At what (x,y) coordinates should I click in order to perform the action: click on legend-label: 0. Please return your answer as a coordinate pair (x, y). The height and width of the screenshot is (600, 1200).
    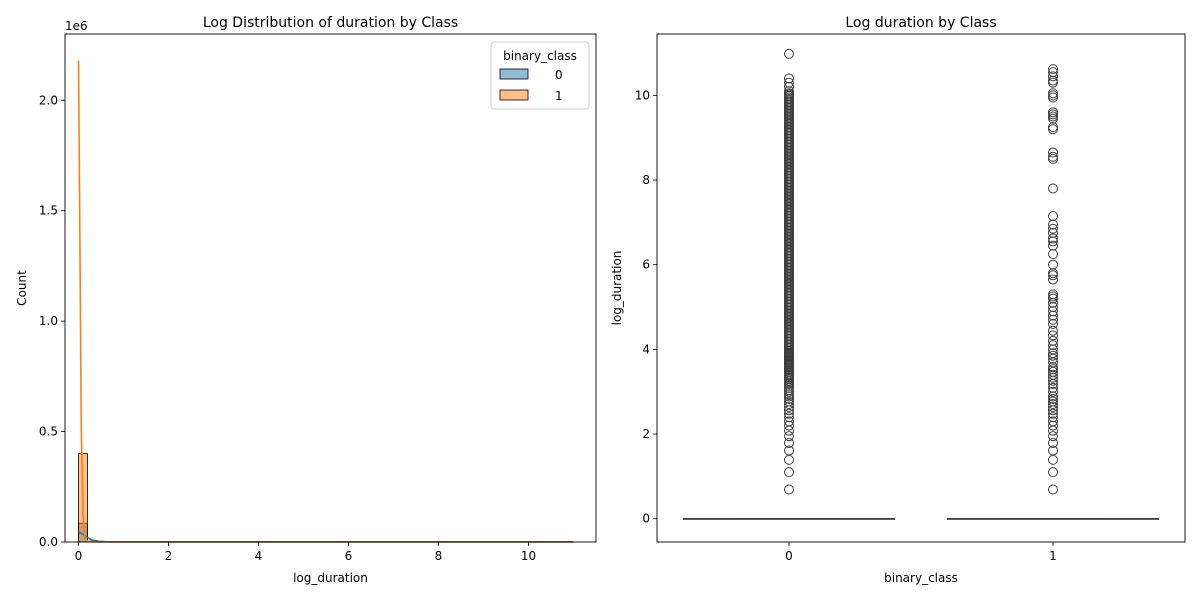
    Looking at the image, I should click on (559, 75).